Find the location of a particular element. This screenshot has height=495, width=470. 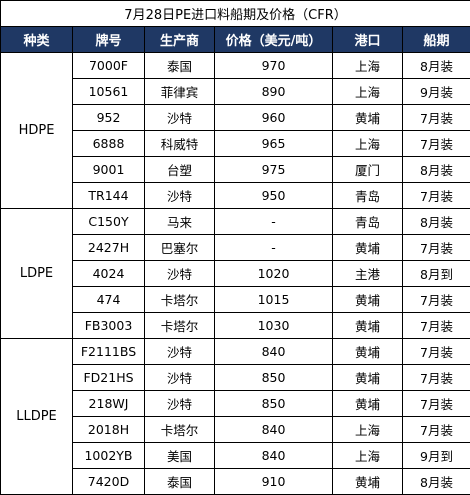

table-row: 6888 科威特 965 上海 7月装 is located at coordinates (235, 143).